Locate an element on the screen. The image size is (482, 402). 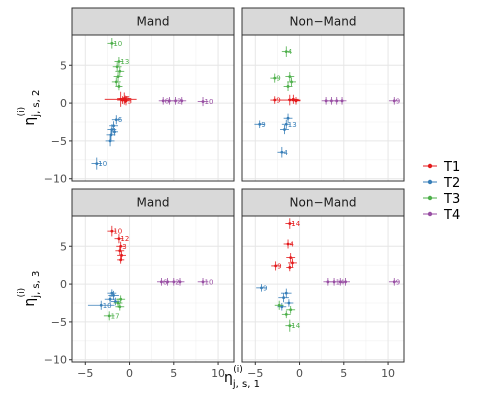
axis-title-superscript: (i) is located at coordinates (22, 112).